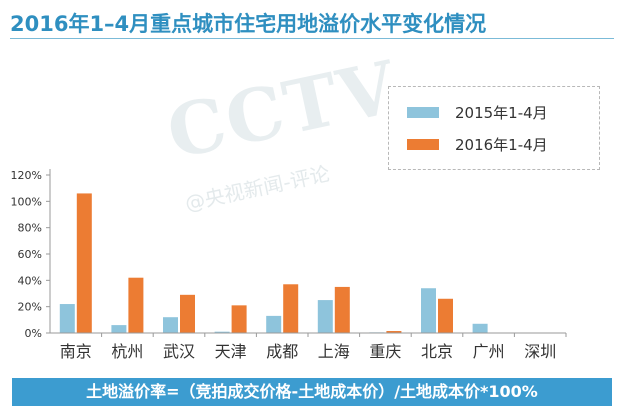 The width and height of the screenshot is (624, 412). I want to click on y-tick-label: 100%, so click(26, 201).